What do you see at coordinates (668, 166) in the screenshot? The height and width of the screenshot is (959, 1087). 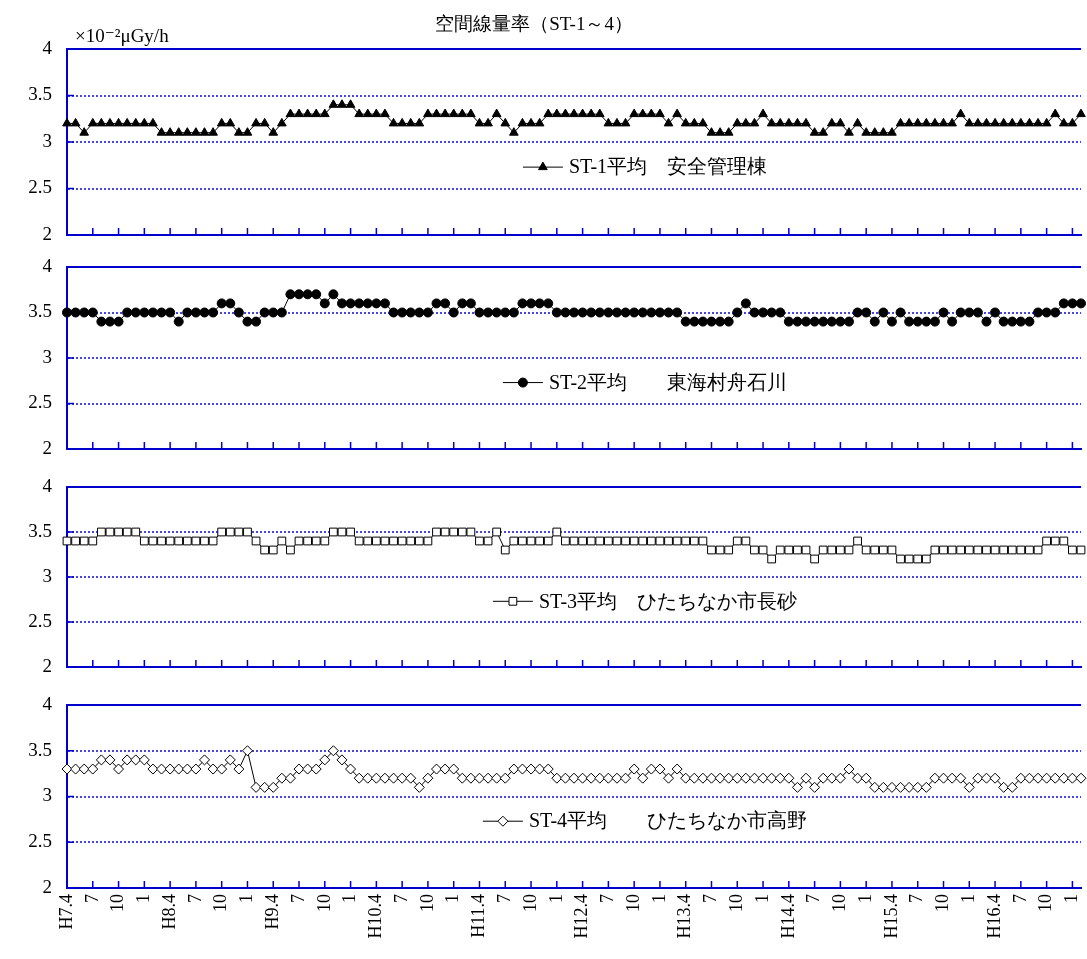 I see `legend-label: ST-1平均 安全管理棟` at bounding box center [668, 166].